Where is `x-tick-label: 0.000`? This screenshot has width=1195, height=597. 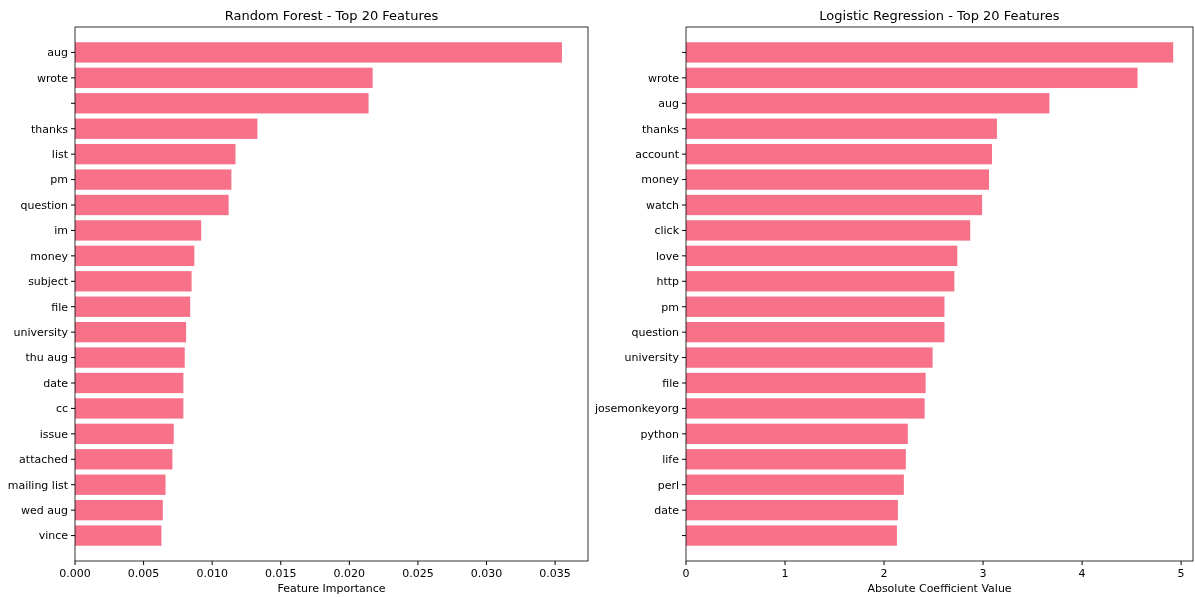 x-tick-label: 0.000 is located at coordinates (75, 573).